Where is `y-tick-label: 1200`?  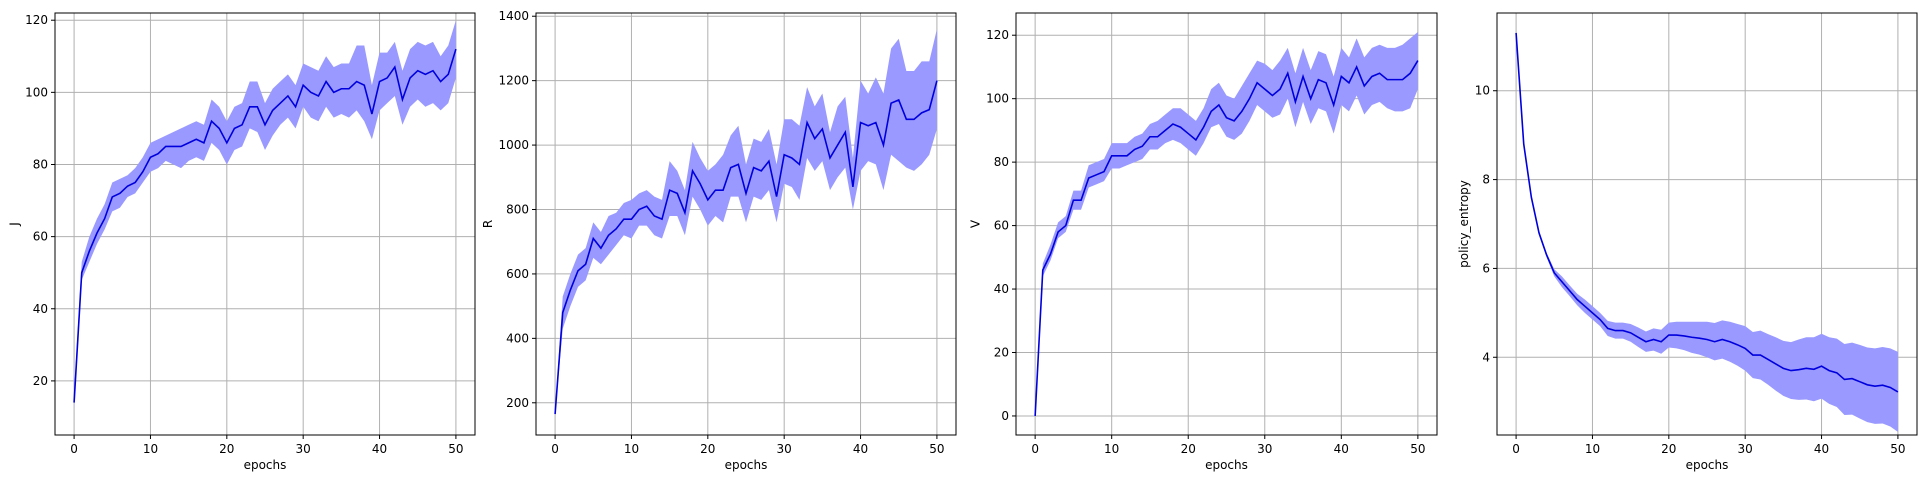
y-tick-label: 1200 is located at coordinates (513, 81).